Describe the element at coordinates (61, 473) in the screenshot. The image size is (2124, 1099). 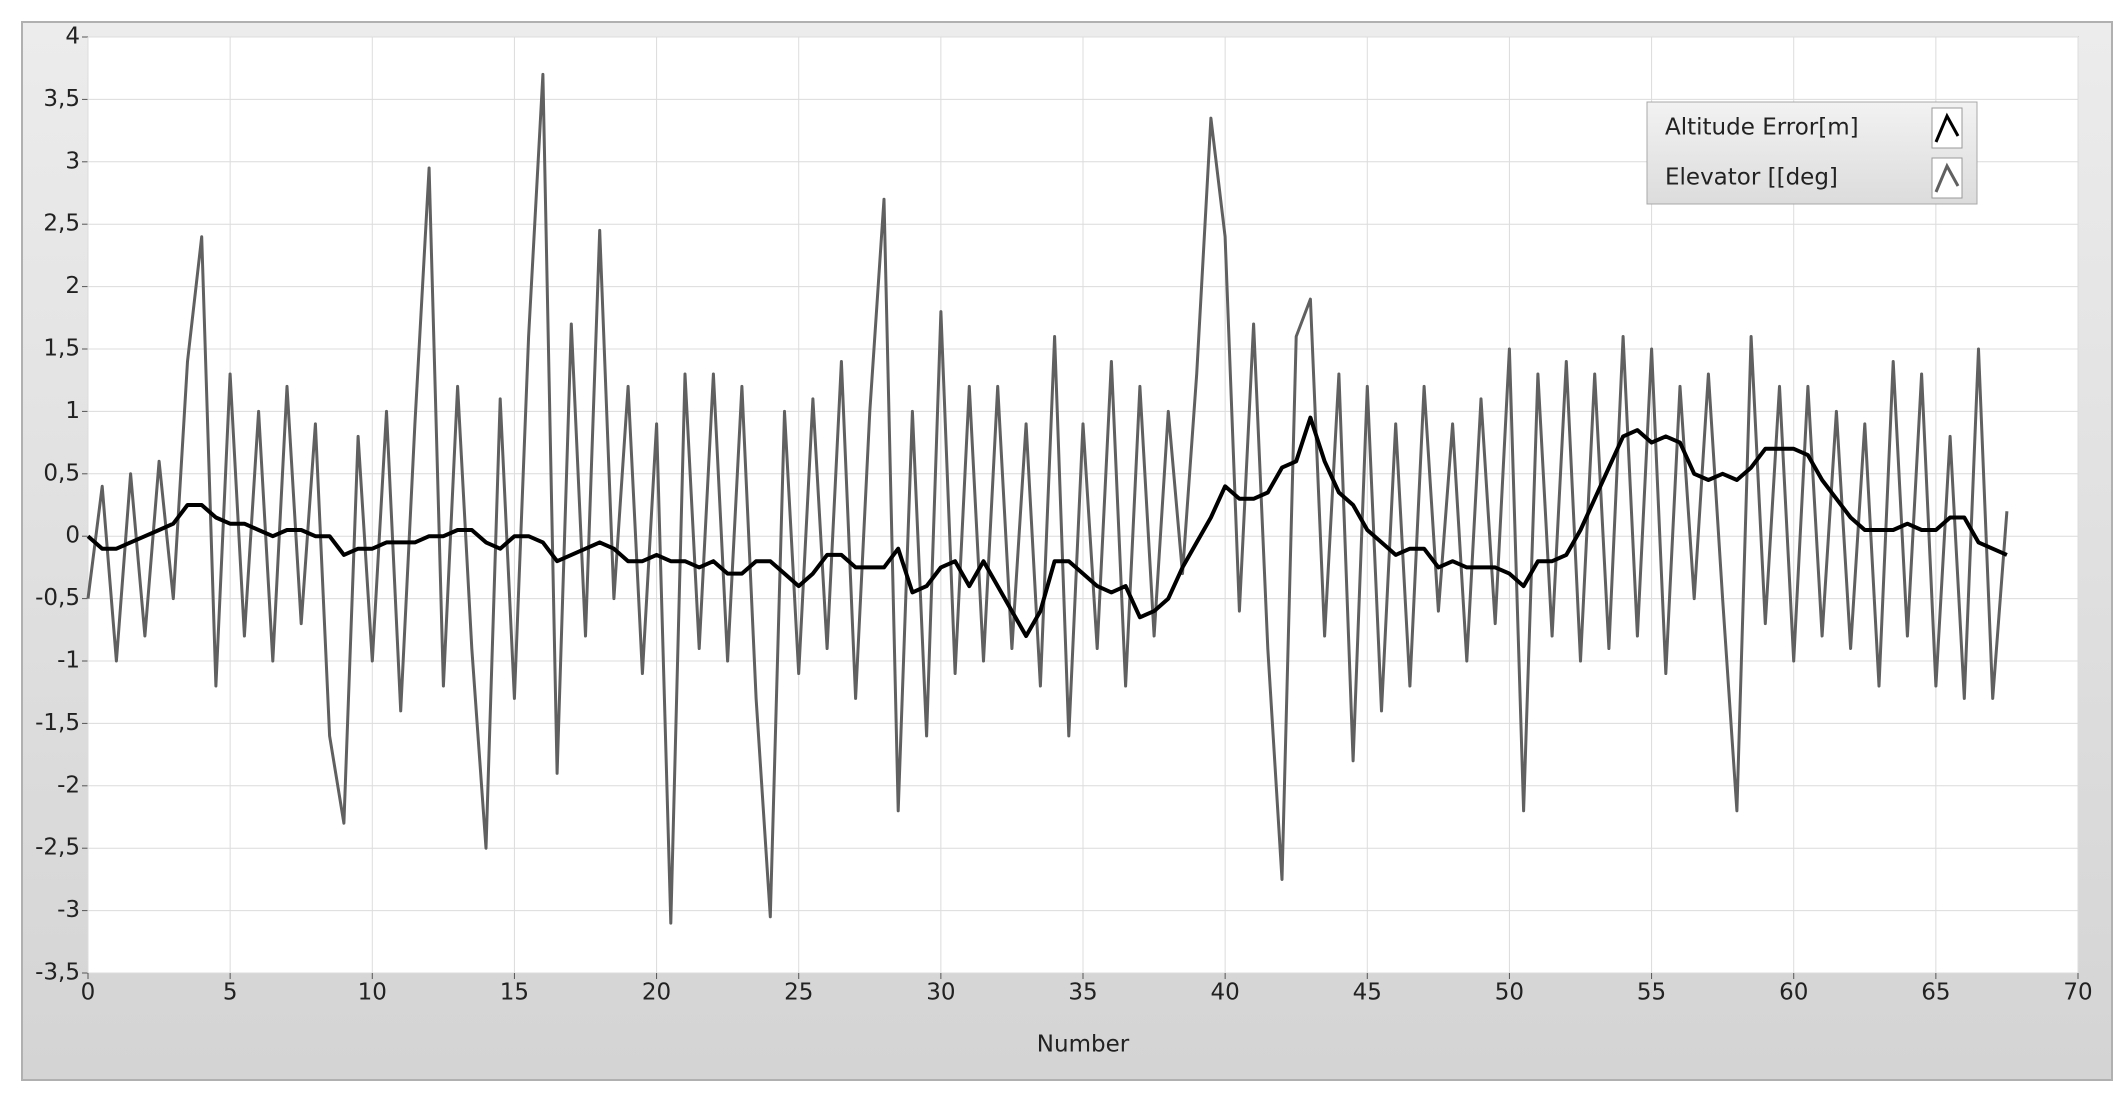
I see `y-tick-label: 0,5` at that location.